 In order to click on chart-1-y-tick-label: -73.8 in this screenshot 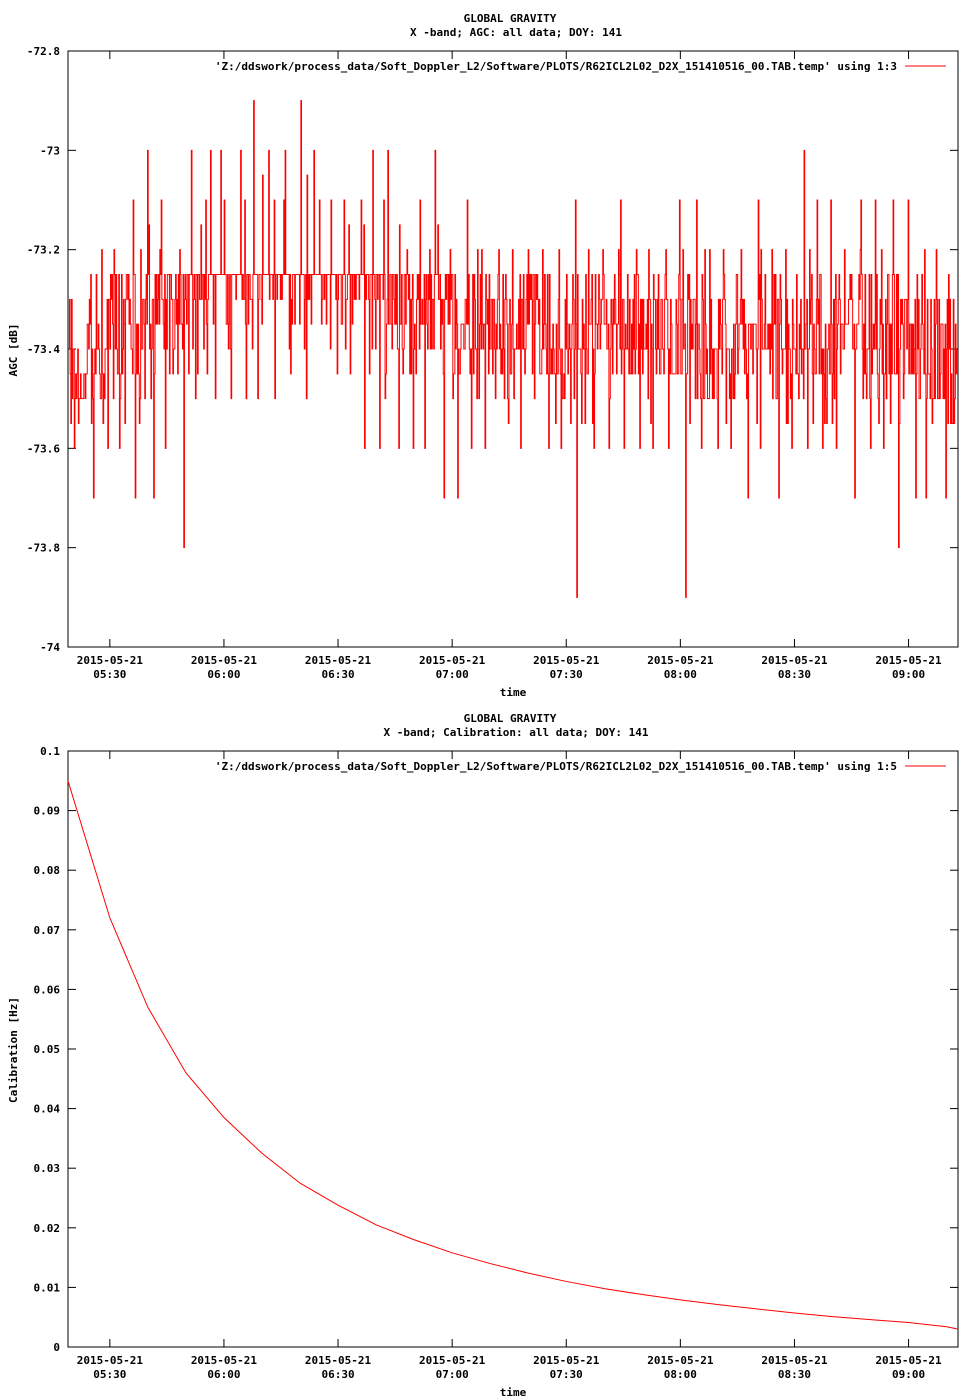, I will do `click(43, 548)`.